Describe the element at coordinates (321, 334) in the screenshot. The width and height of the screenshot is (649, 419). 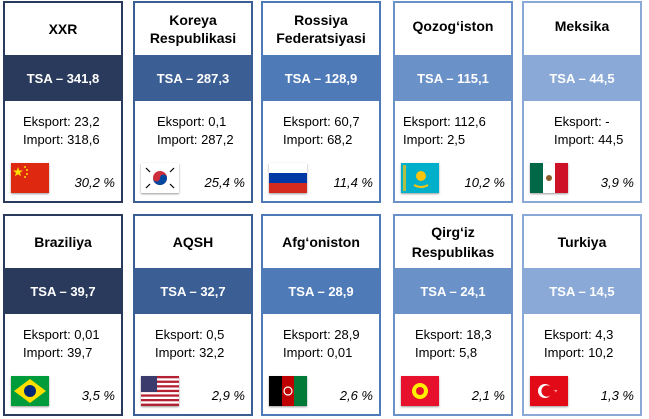
I see `export-value: Eksport: 28,9` at that location.